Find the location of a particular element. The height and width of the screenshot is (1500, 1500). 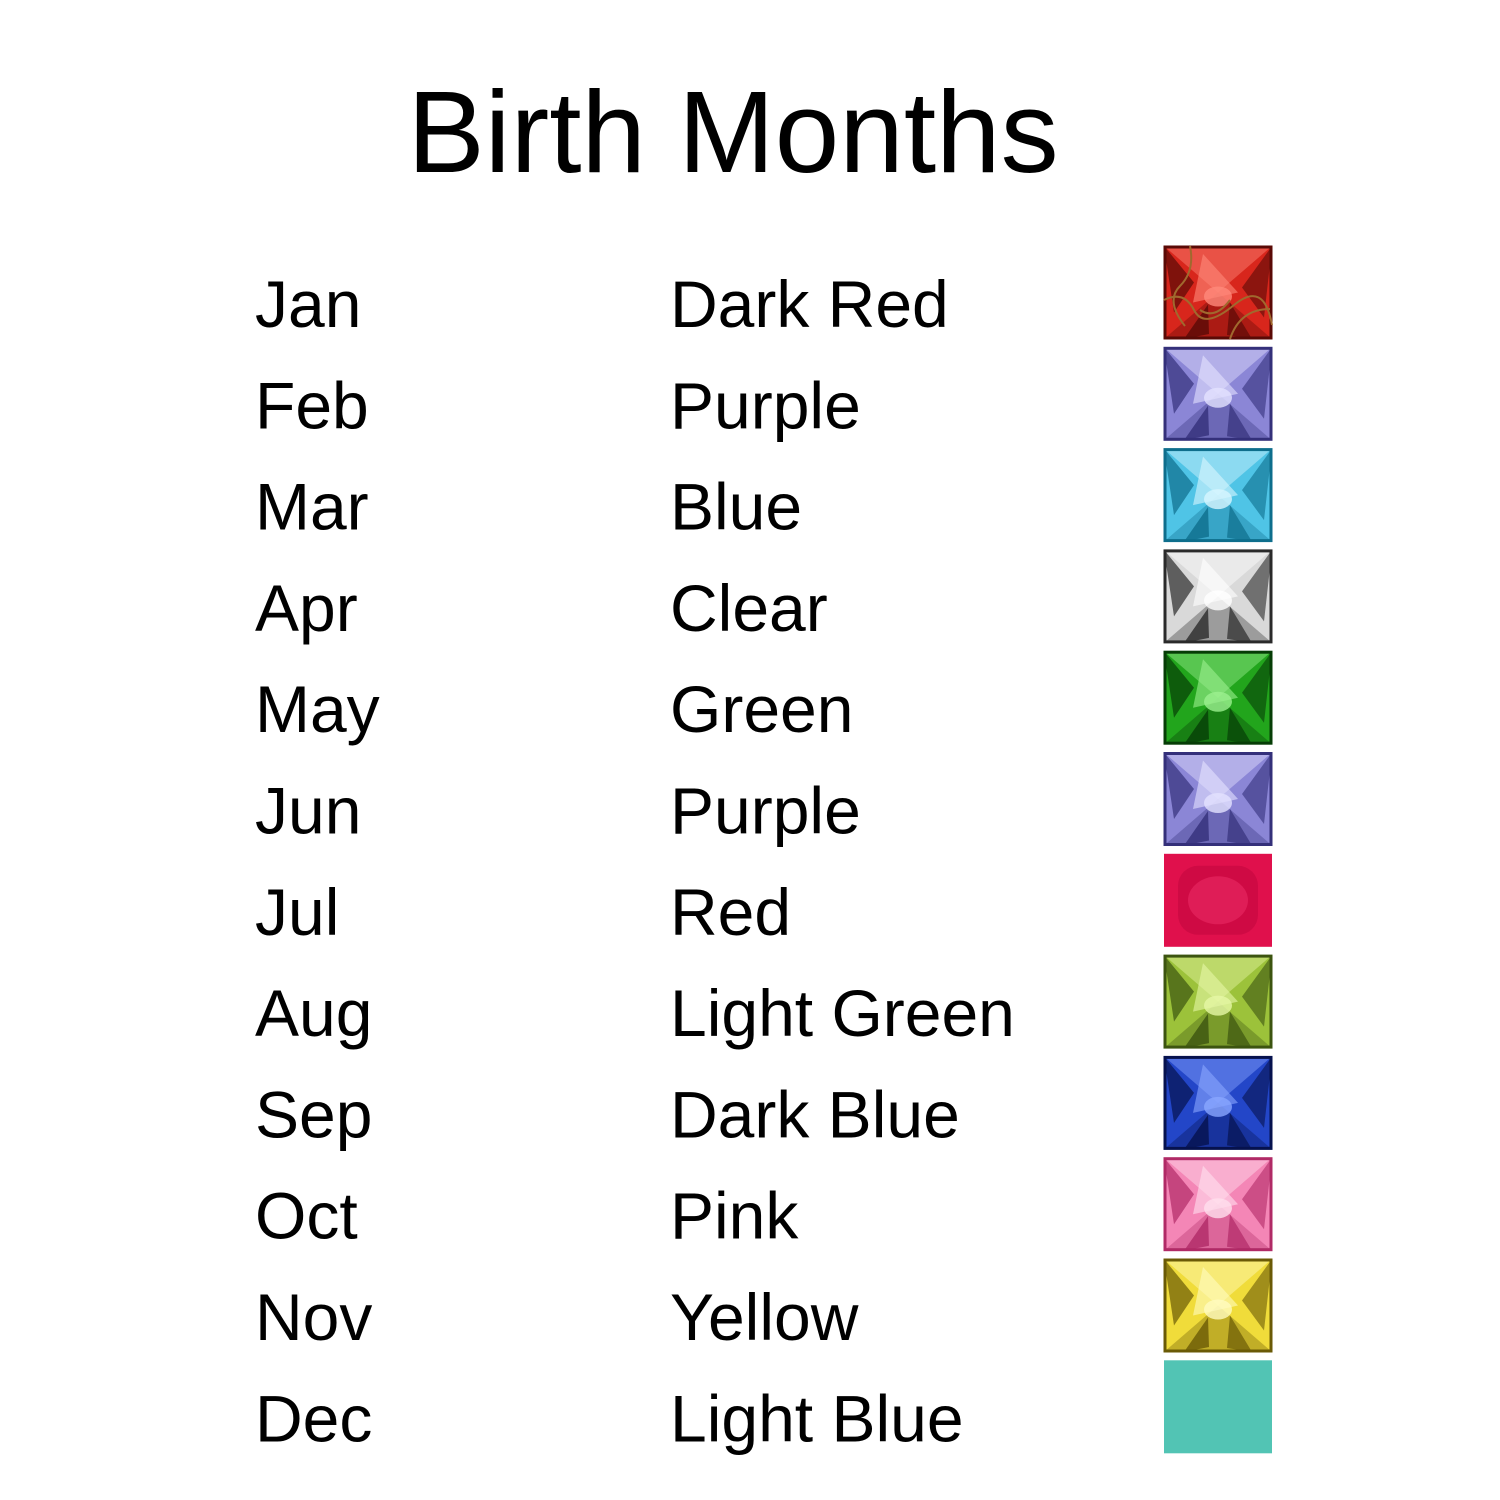

month: Jun is located at coordinates (308, 811).